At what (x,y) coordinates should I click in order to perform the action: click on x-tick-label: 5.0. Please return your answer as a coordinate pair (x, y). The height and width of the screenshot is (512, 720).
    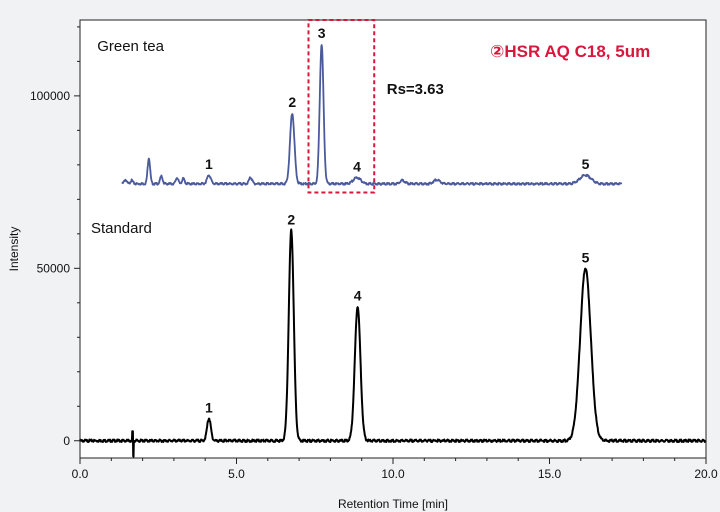
    Looking at the image, I should click on (236, 474).